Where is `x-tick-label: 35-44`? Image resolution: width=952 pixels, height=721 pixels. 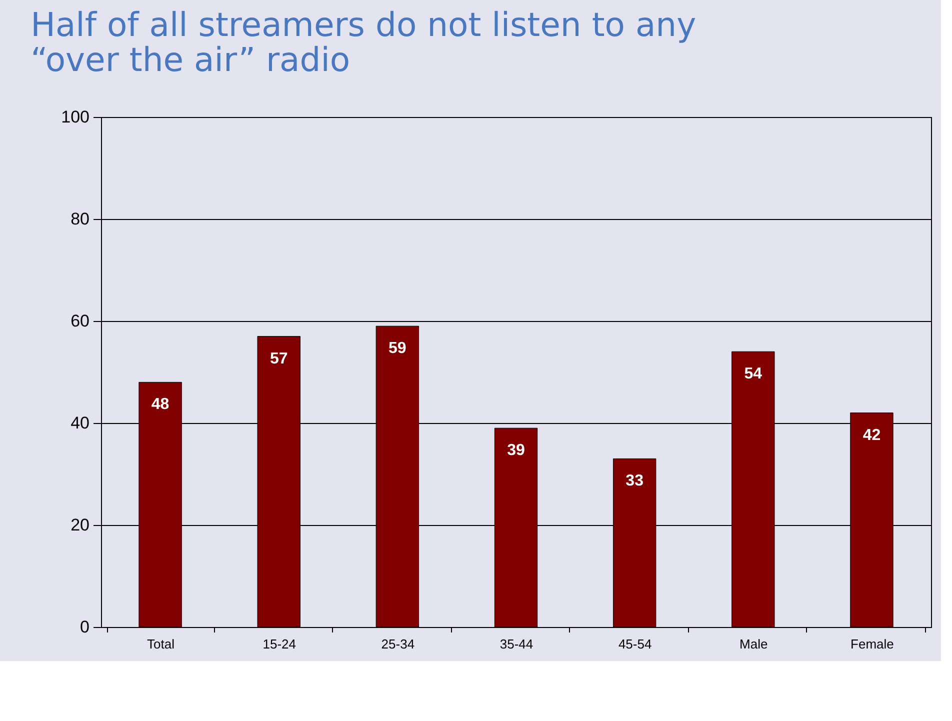
x-tick-label: 35-44 is located at coordinates (517, 644).